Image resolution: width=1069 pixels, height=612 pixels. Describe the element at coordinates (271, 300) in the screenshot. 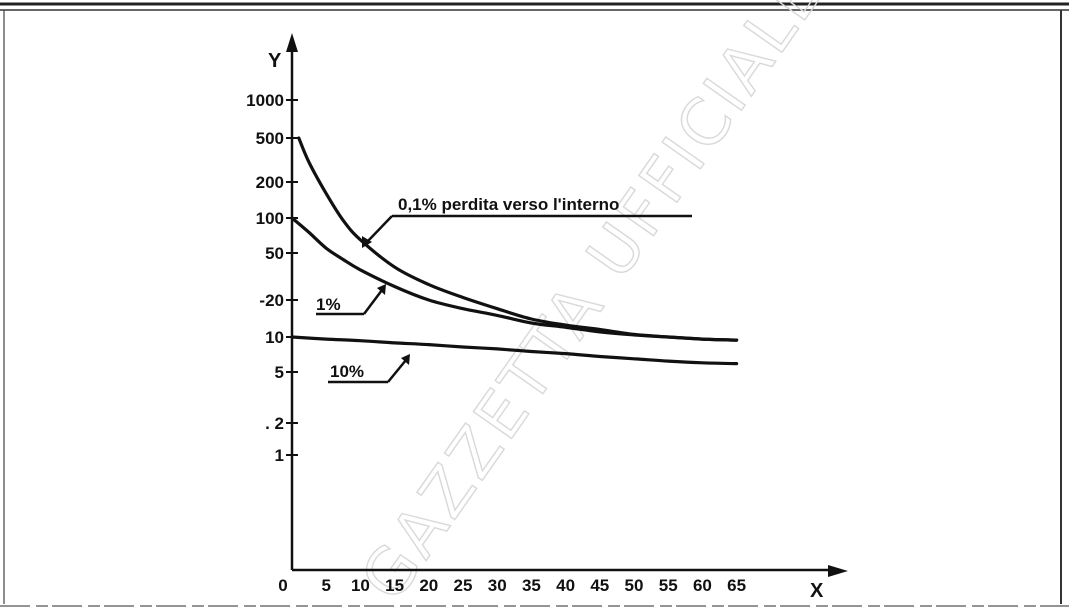

I see `y-tick-label: -20` at that location.